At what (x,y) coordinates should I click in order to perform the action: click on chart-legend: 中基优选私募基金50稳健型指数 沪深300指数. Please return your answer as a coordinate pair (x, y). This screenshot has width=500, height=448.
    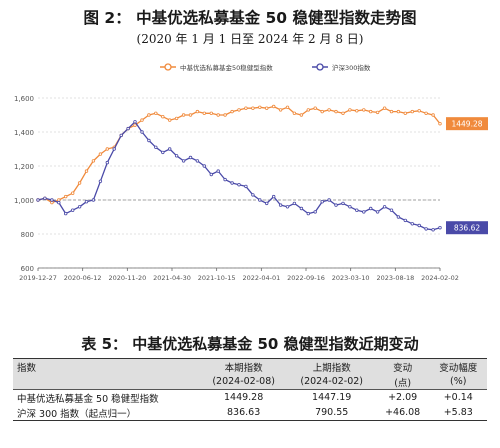
    Looking at the image, I should click on (265, 67).